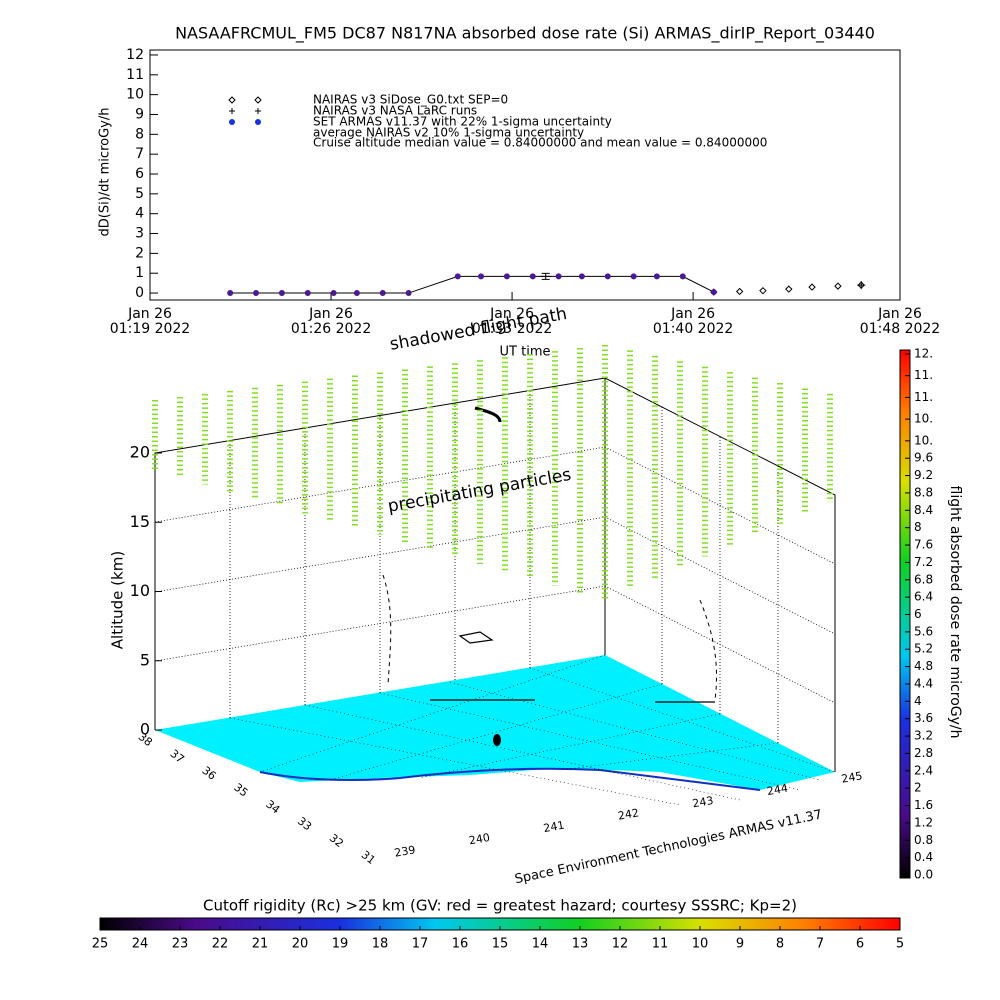 The image size is (1000, 1000). I want to click on colorbar-tick-label: 6.4, so click(923, 597).